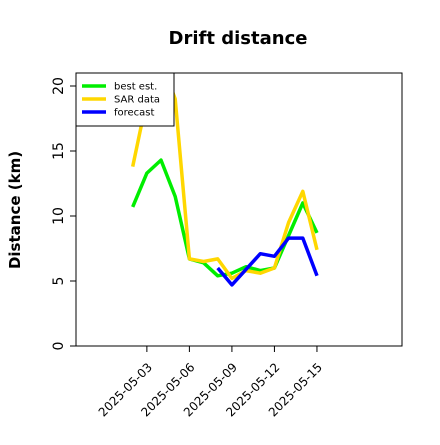 The image size is (440, 445). What do you see at coordinates (59, 346) in the screenshot?
I see `y-tick-label: 0` at bounding box center [59, 346].